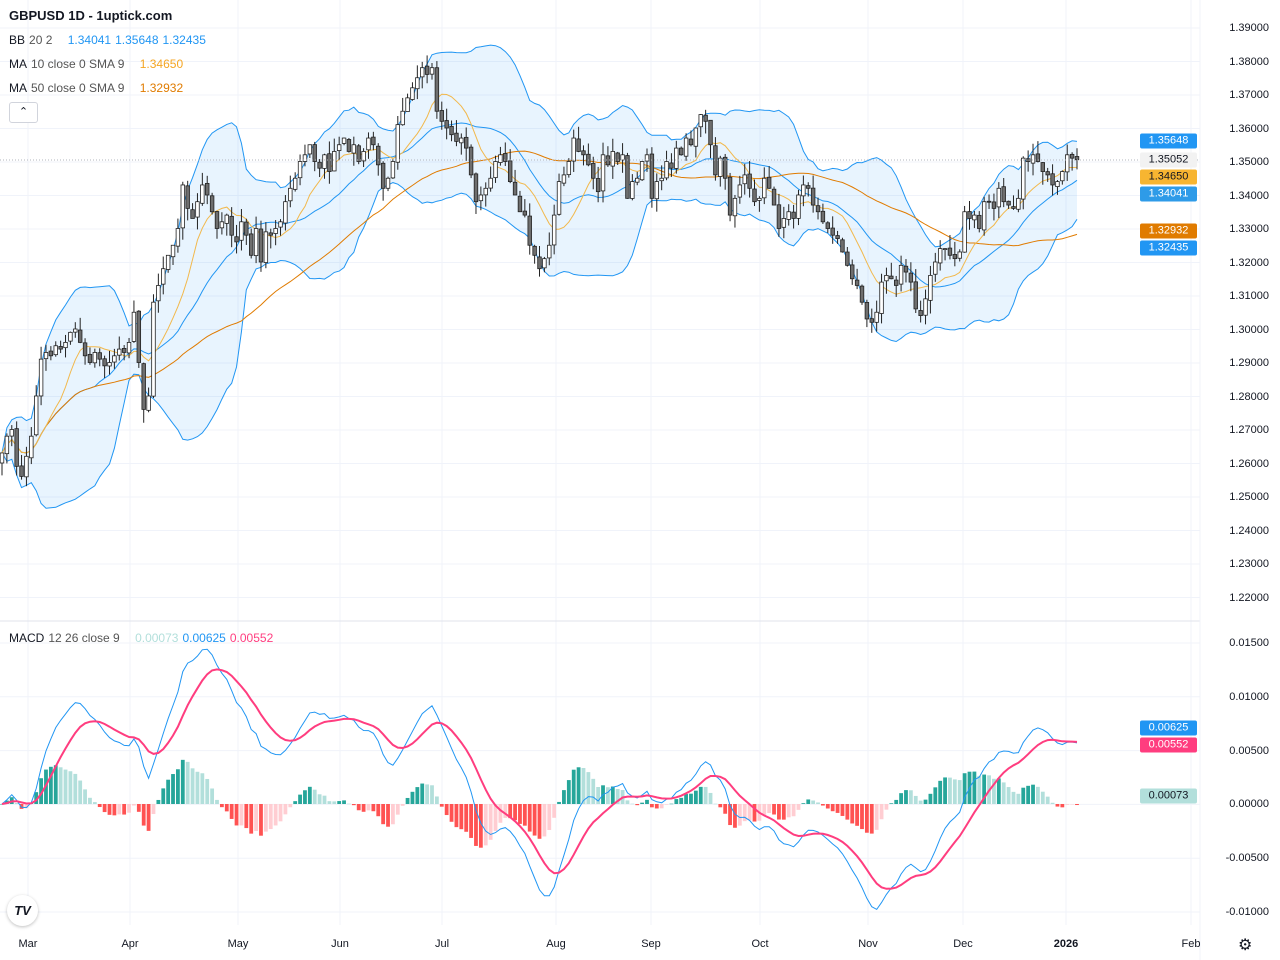  I want to click on tag-ma50: 1.32932, so click(1168, 231).